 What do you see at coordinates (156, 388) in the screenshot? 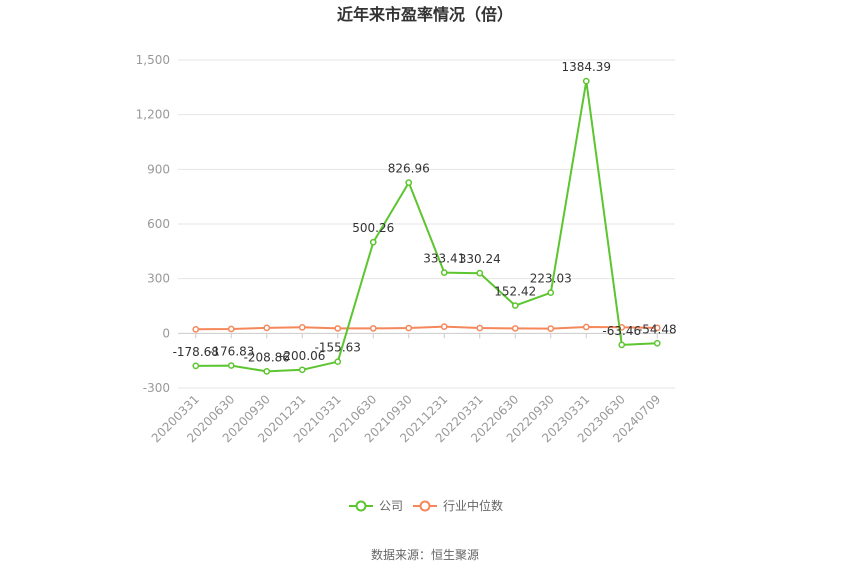
I see `y-tick-label: -300` at bounding box center [156, 388].